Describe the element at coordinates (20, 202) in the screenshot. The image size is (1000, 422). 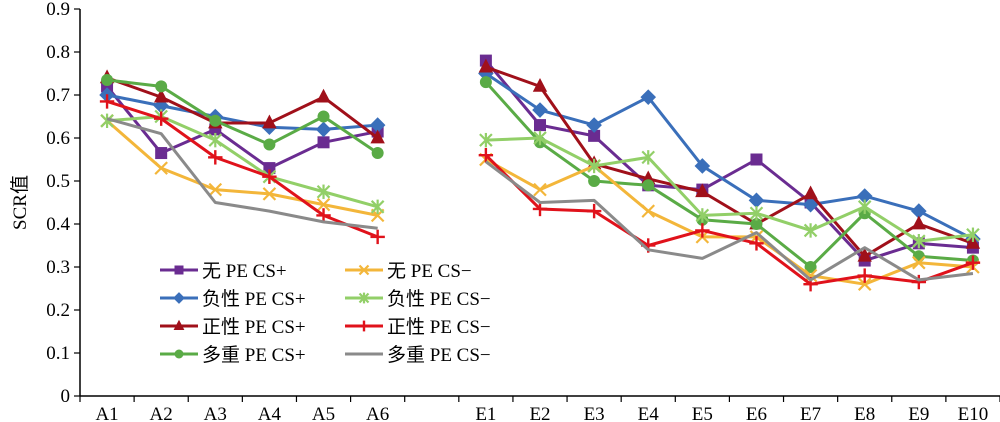
I see `y-axis-title: SCR值` at that location.